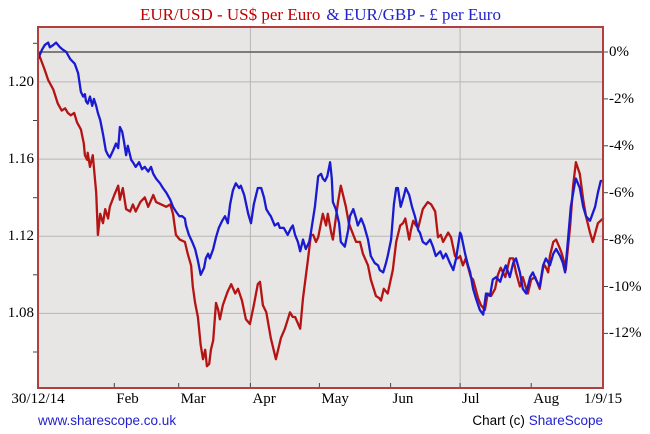 This screenshot has width=650, height=434. I want to click on right-axis-label: 0%, so click(619, 52).